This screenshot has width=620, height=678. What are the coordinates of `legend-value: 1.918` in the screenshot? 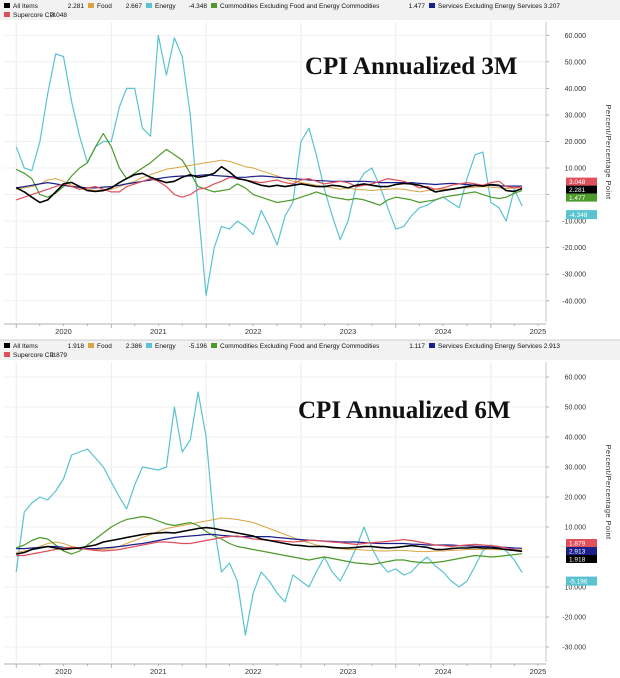 It's located at (76, 346).